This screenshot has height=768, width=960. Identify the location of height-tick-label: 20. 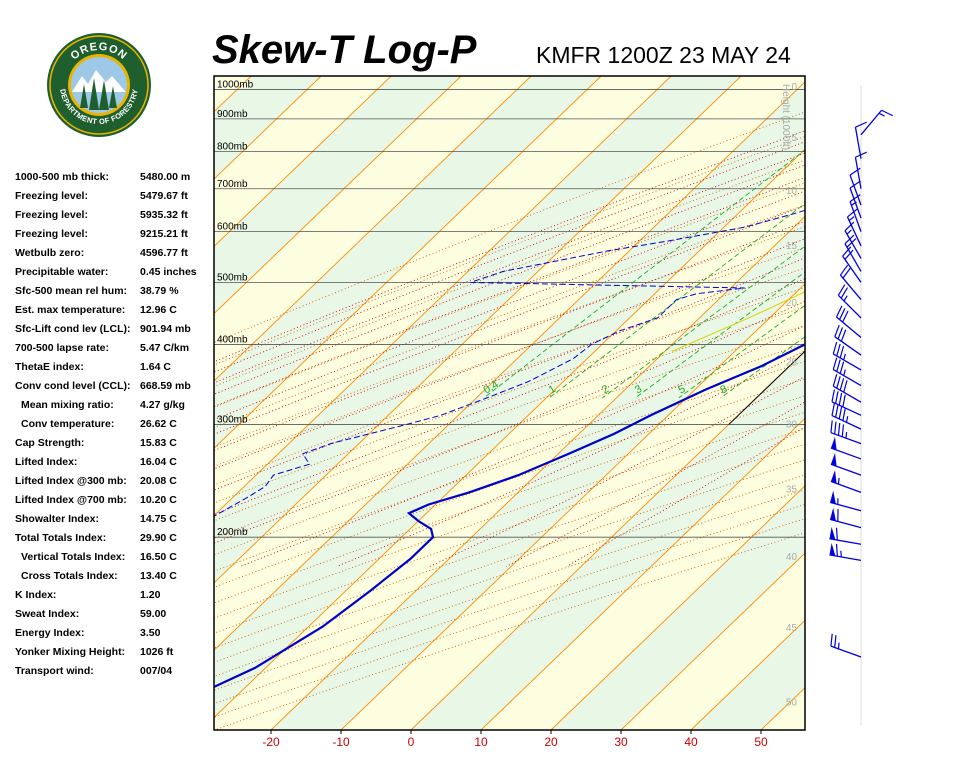
(792, 303).